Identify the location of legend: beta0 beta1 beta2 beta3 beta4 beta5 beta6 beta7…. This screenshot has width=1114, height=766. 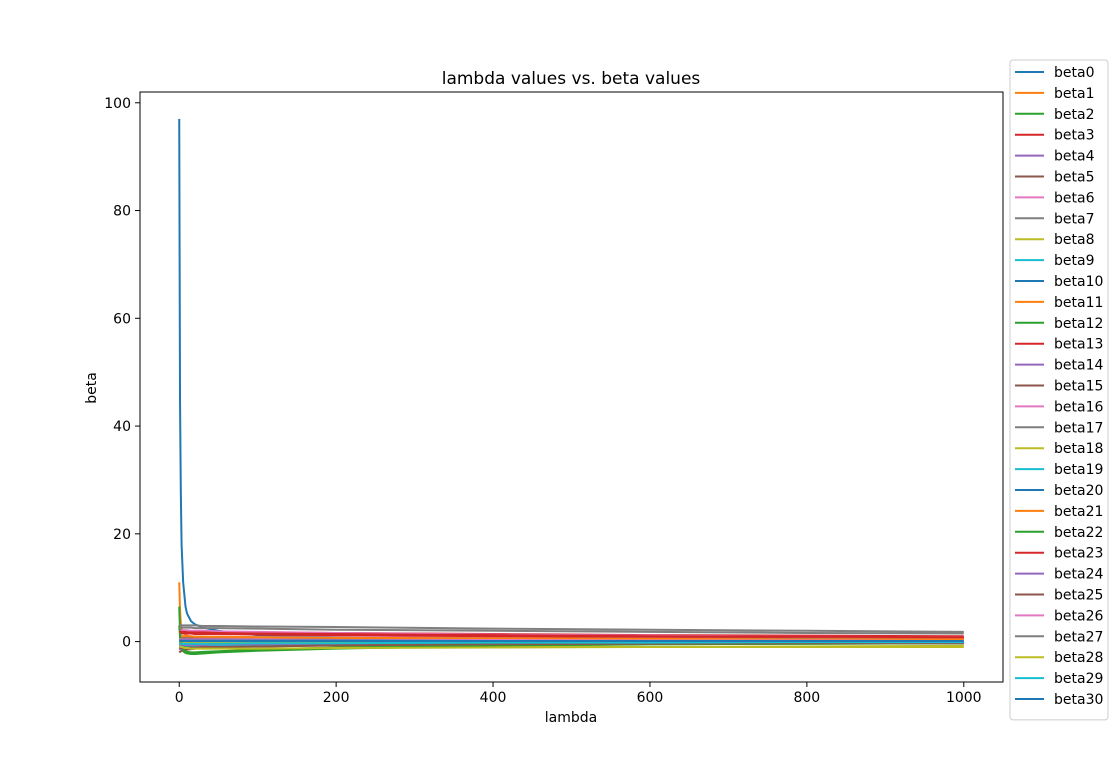
(1059, 390).